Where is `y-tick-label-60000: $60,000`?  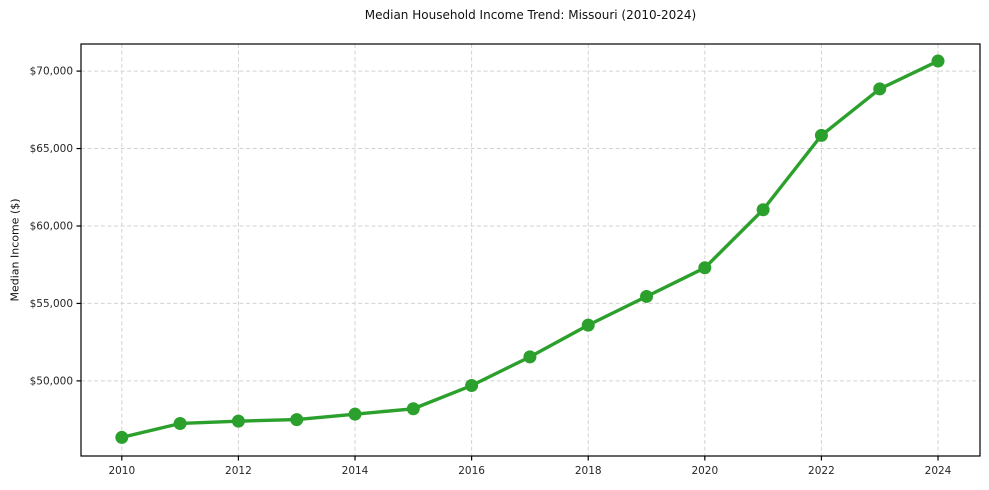 y-tick-label-60000: $60,000 is located at coordinates (51, 226).